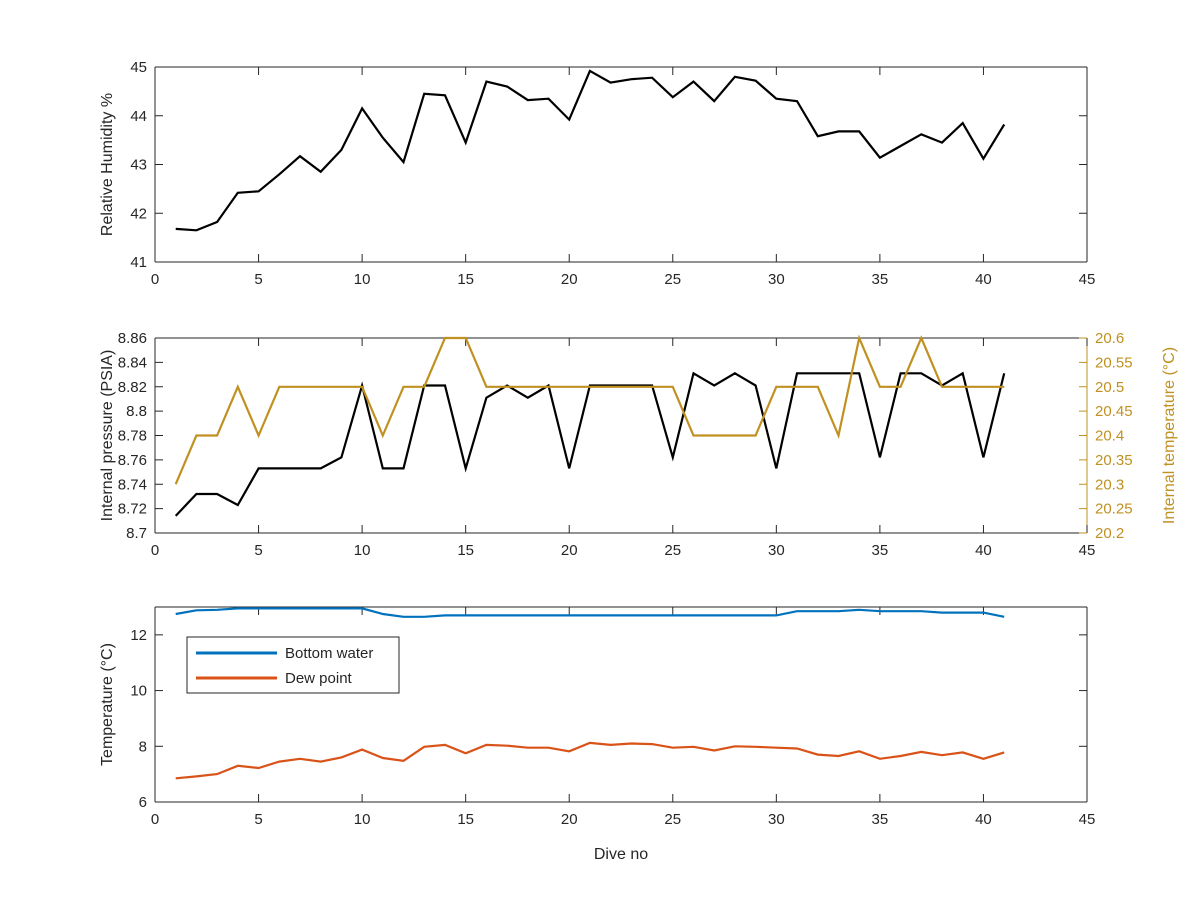 The height and width of the screenshot is (900, 1200). What do you see at coordinates (329, 653) in the screenshot?
I see `legend-label: Bottom water` at bounding box center [329, 653].